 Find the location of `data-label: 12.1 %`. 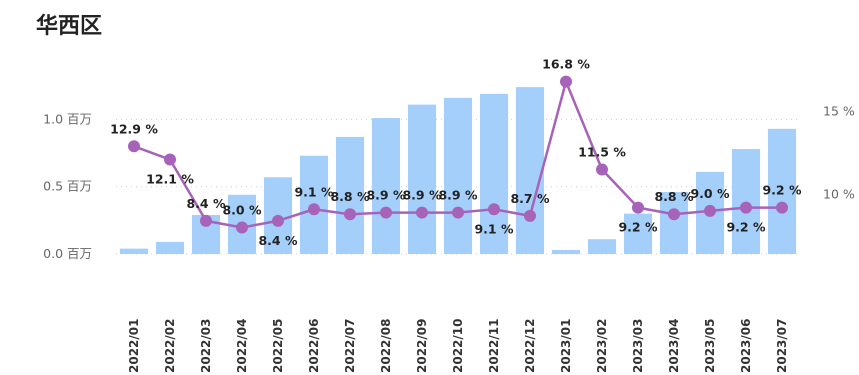

data-label: 12.1 % is located at coordinates (170, 179).